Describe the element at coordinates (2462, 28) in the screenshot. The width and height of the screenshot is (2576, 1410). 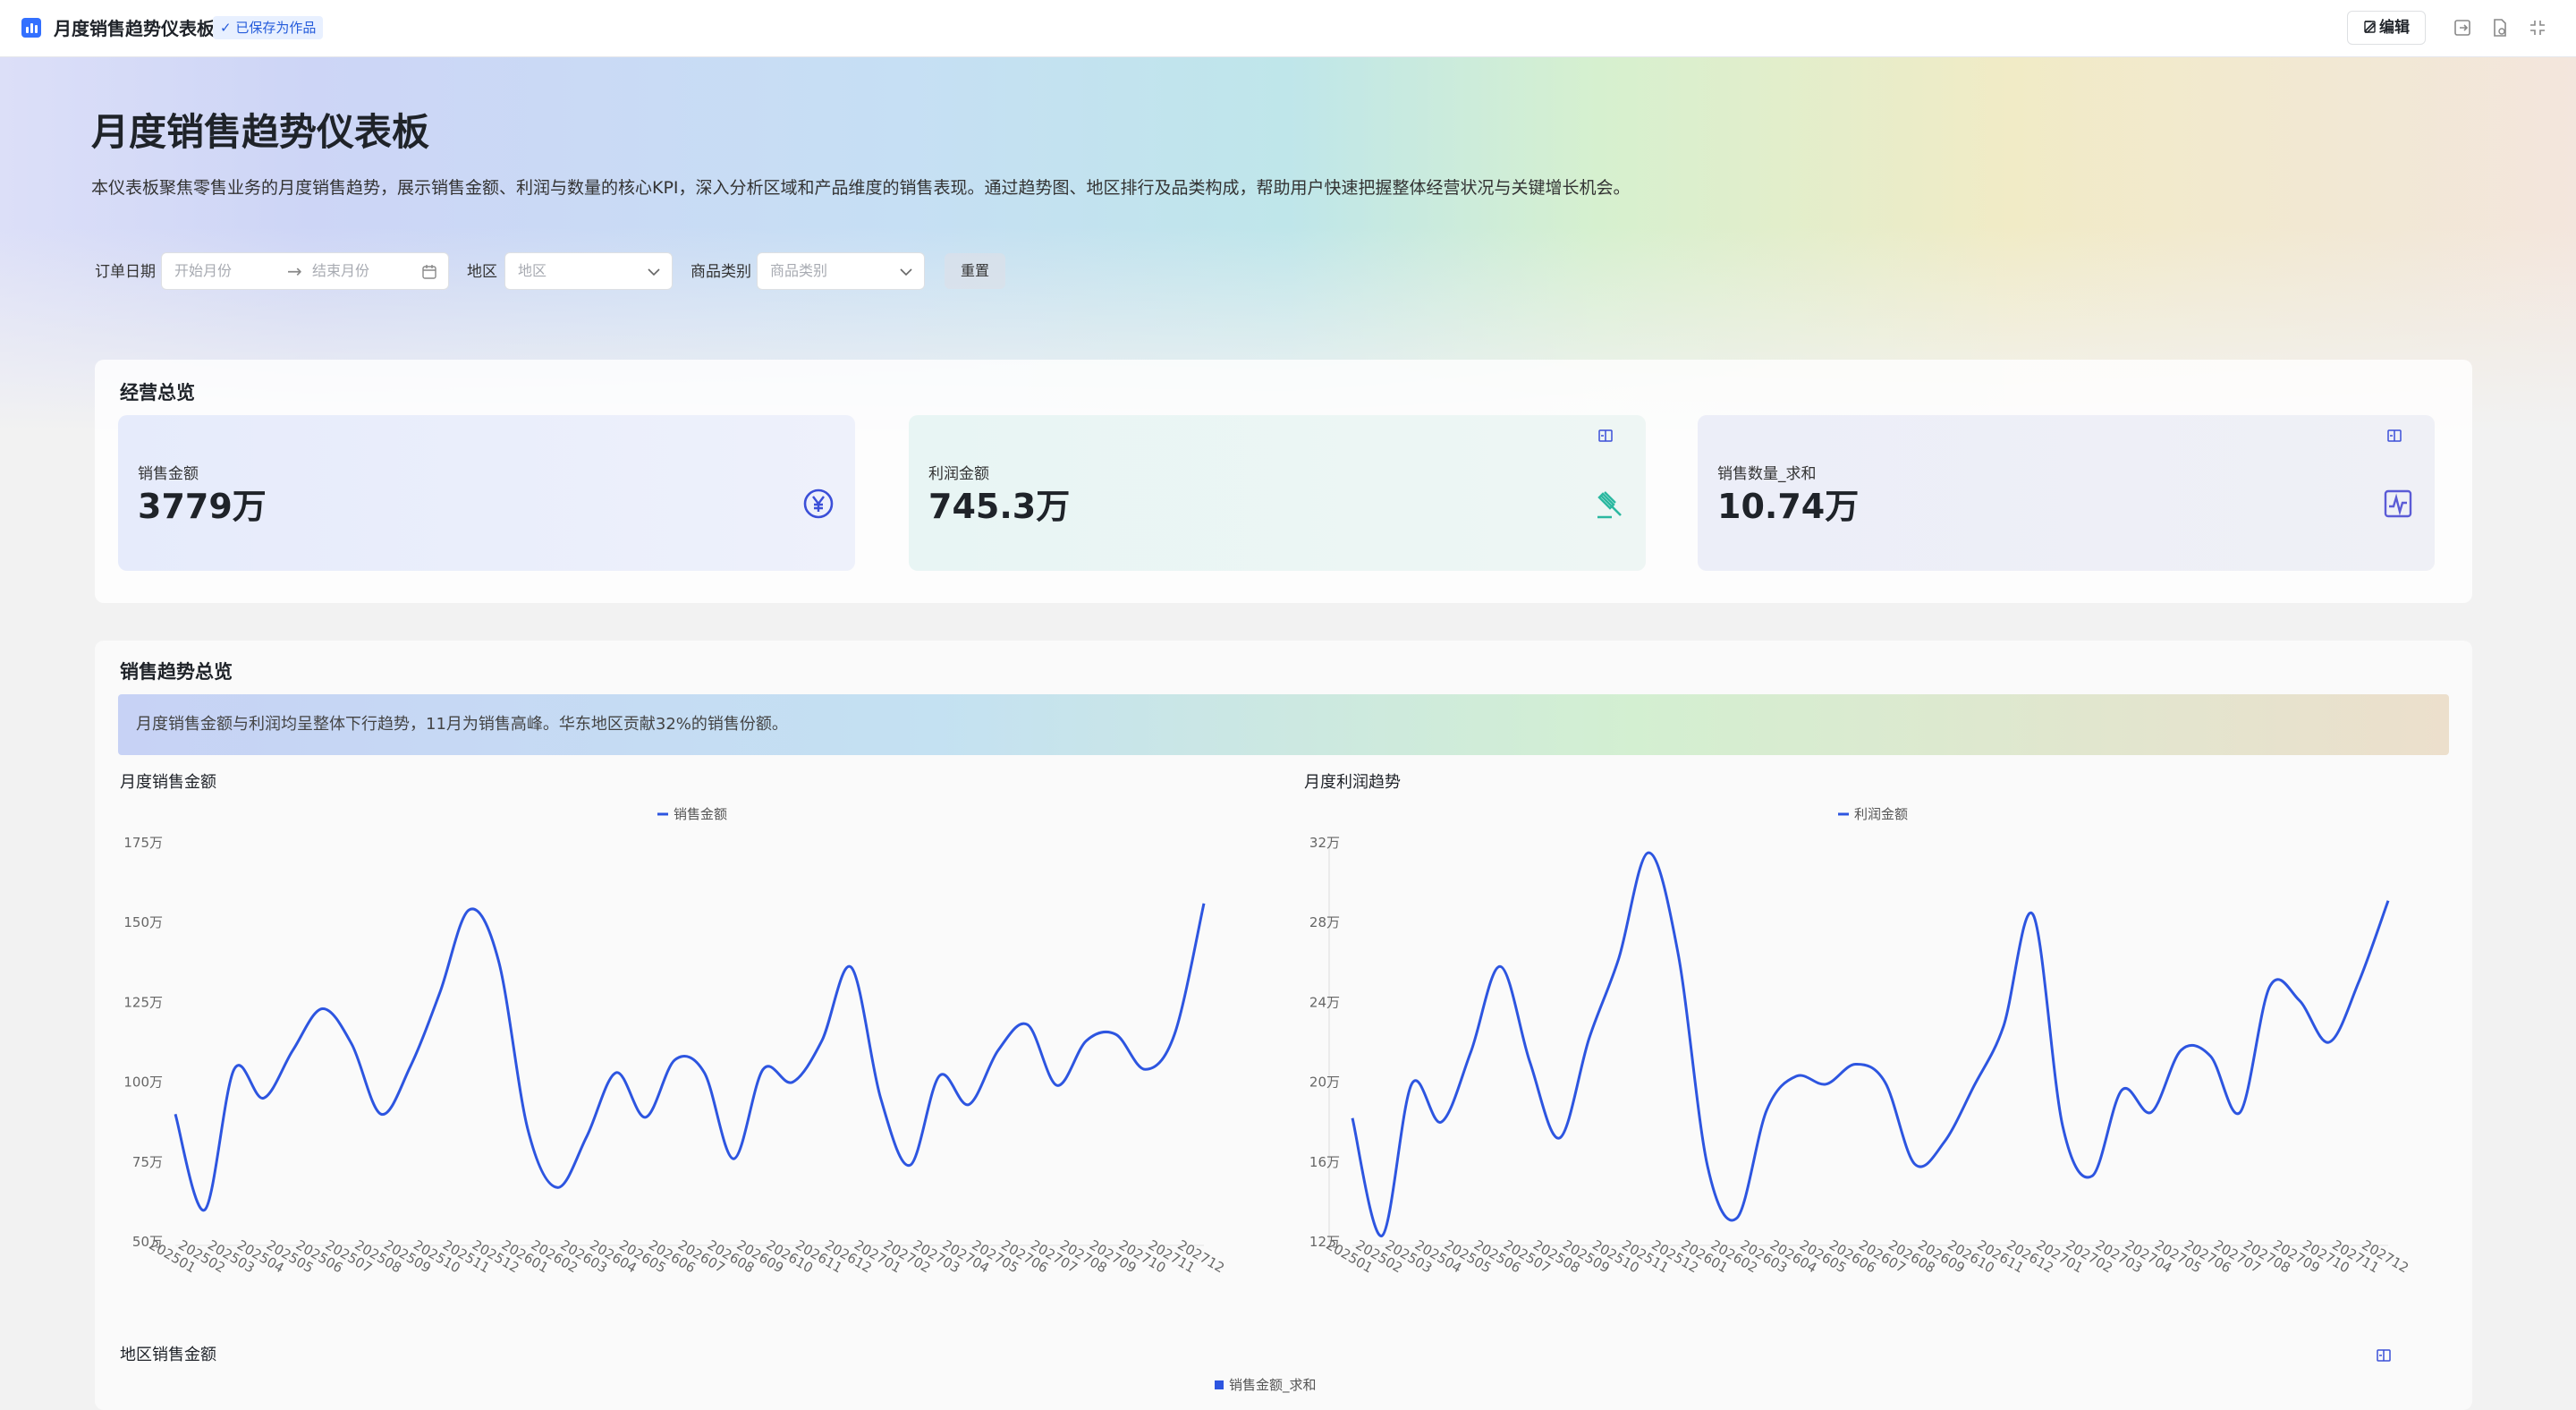
I see `exit-icon` at that location.